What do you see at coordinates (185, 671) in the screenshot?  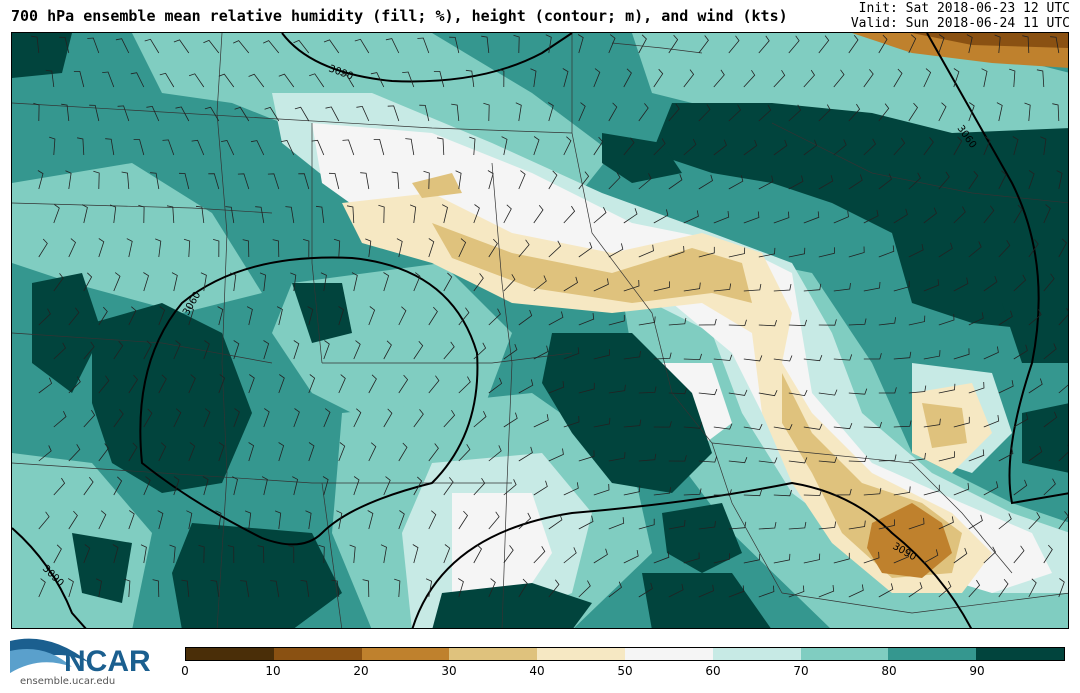 I see `colorbar-tick-label: 0` at bounding box center [185, 671].